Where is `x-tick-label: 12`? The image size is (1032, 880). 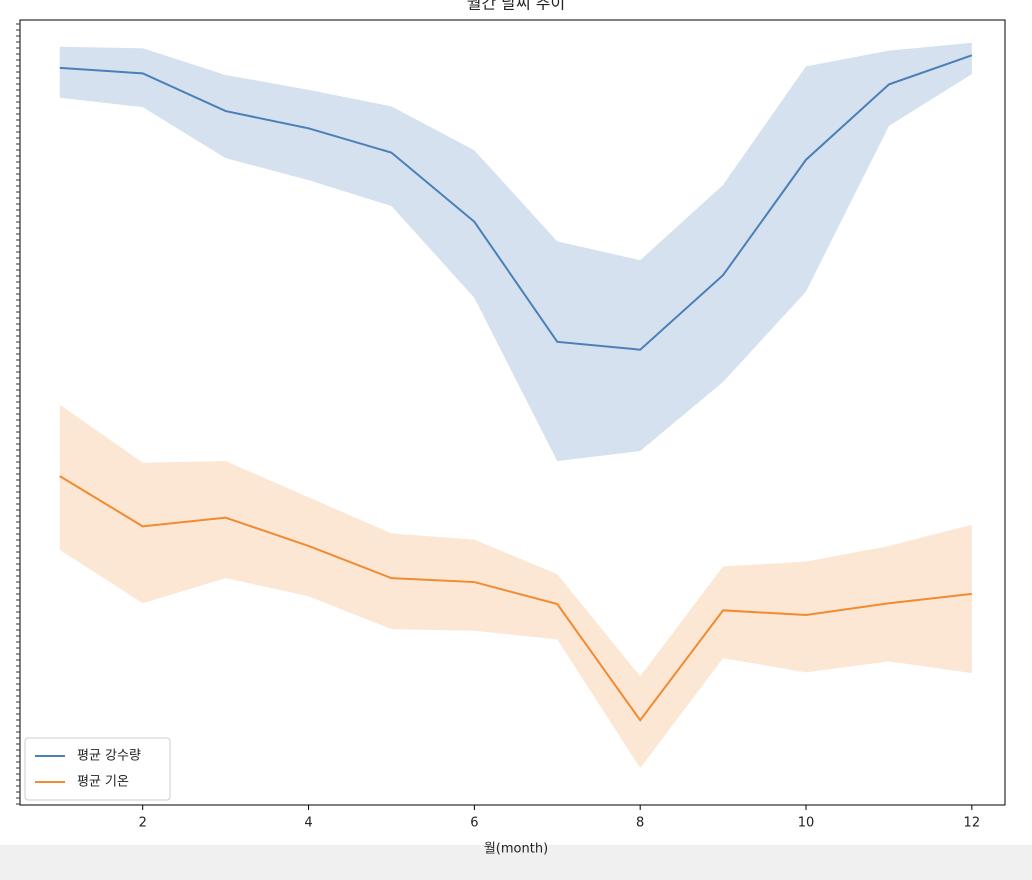 x-tick-label: 12 is located at coordinates (972, 823).